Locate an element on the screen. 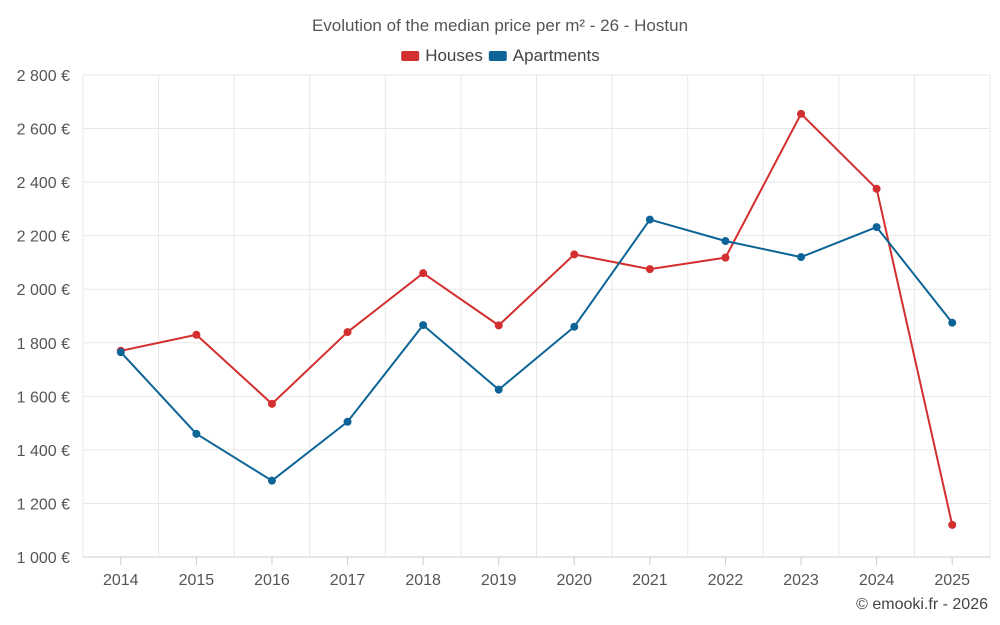 This screenshot has width=1000, height=625. x-tick-label: 2022 is located at coordinates (726, 580).